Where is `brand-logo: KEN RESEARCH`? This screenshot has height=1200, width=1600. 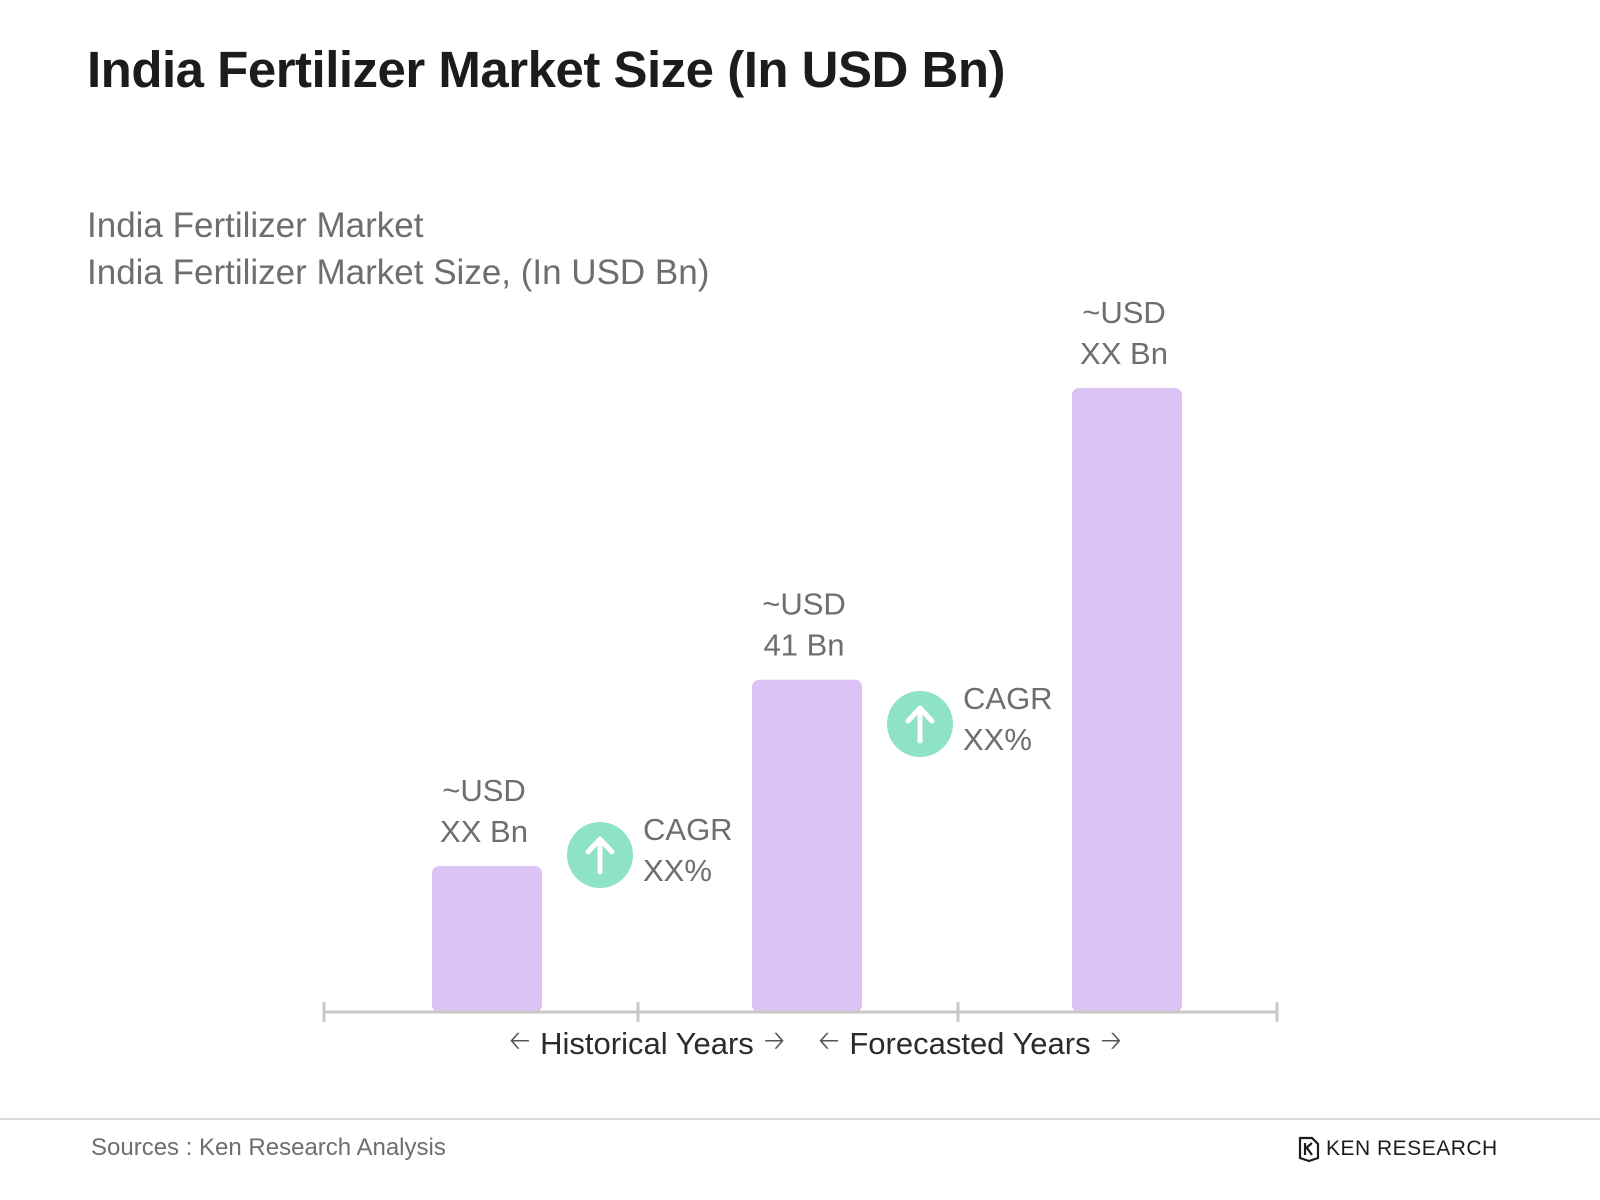 brand-logo: KEN RESEARCH is located at coordinates (1398, 1149).